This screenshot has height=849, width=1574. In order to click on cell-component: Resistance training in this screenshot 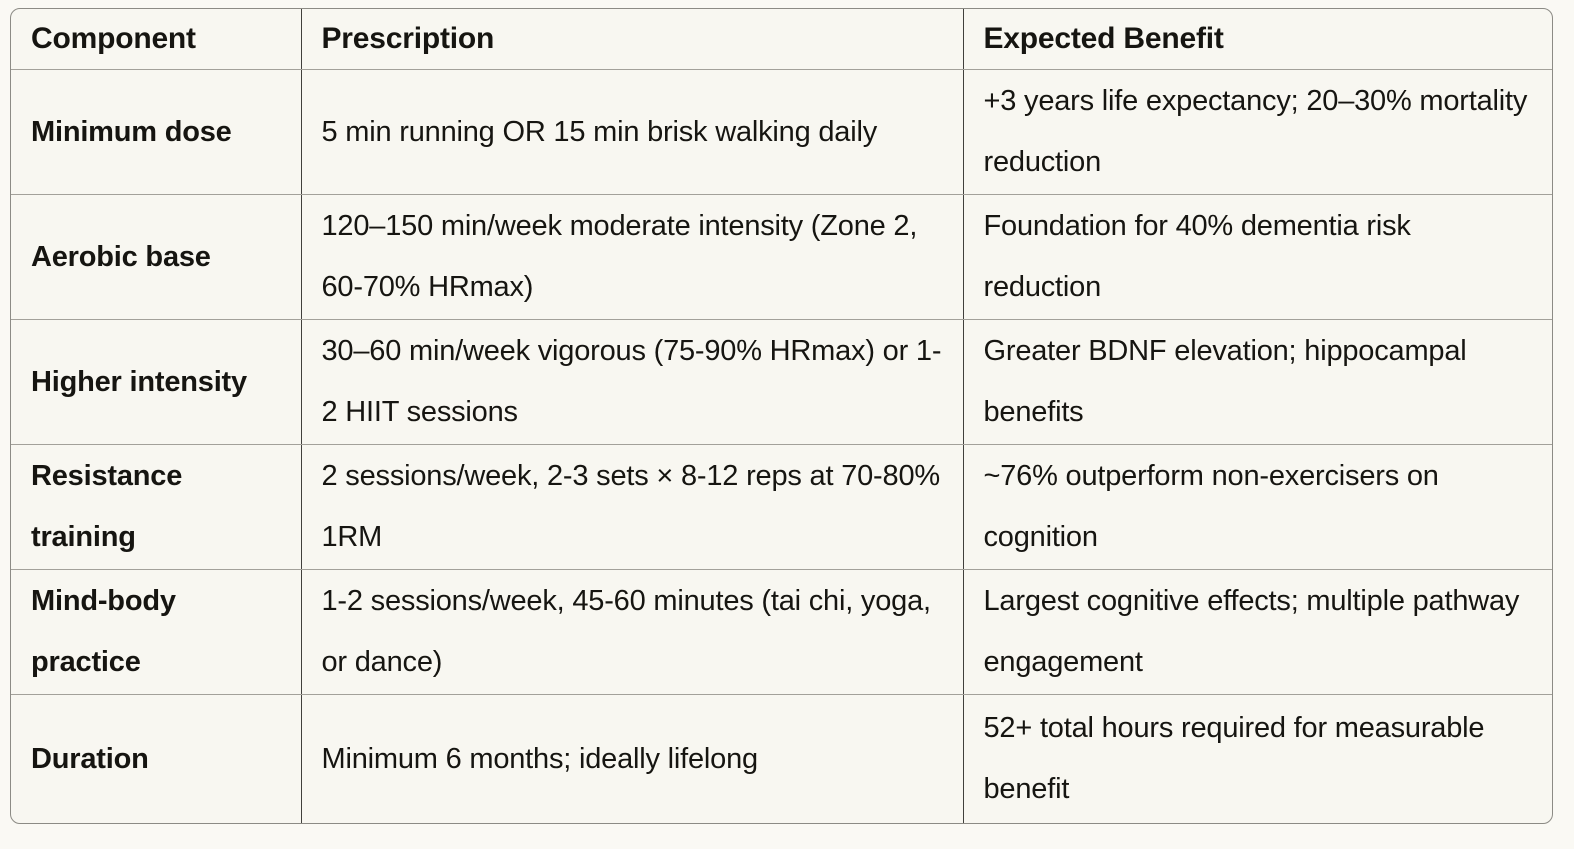, I will do `click(156, 507)`.